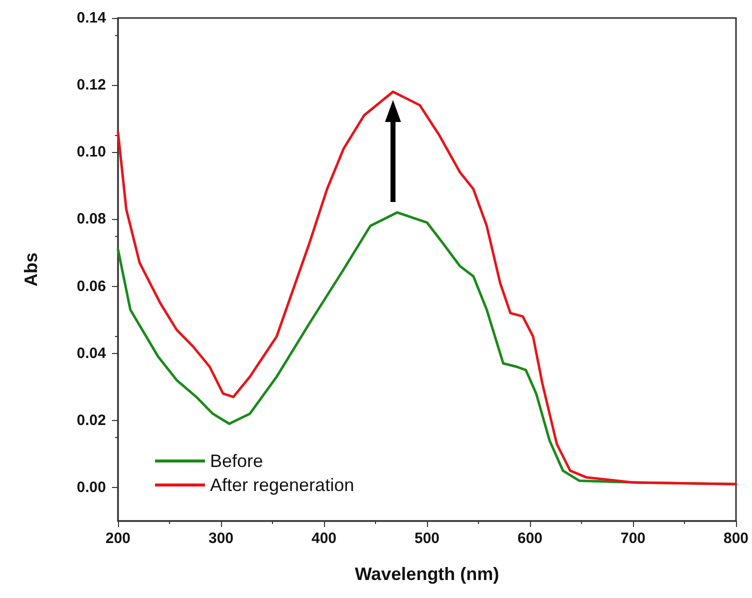 The width and height of the screenshot is (752, 598). I want to click on x-tick-label: 800, so click(736, 538).